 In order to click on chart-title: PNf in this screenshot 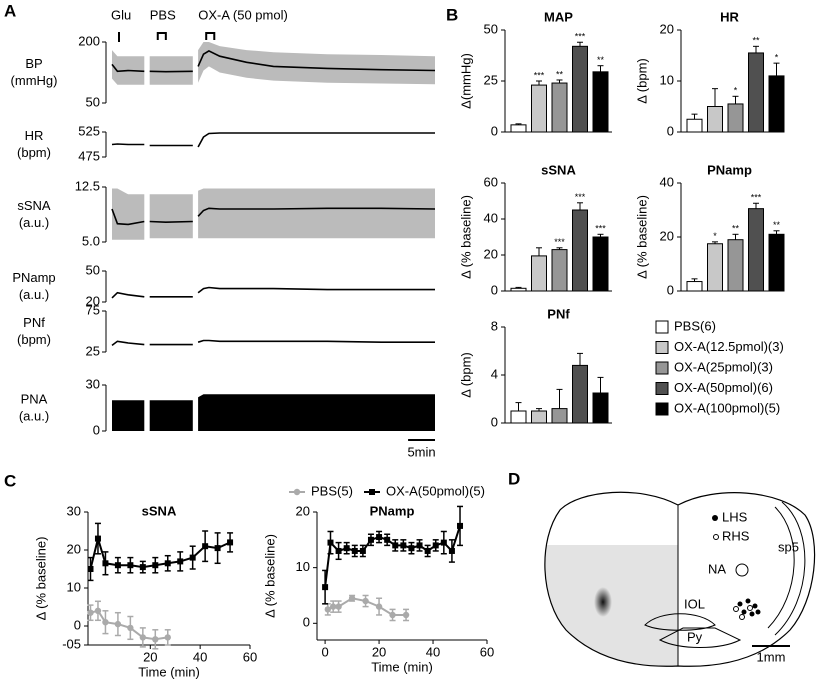, I will do `click(558, 313)`.